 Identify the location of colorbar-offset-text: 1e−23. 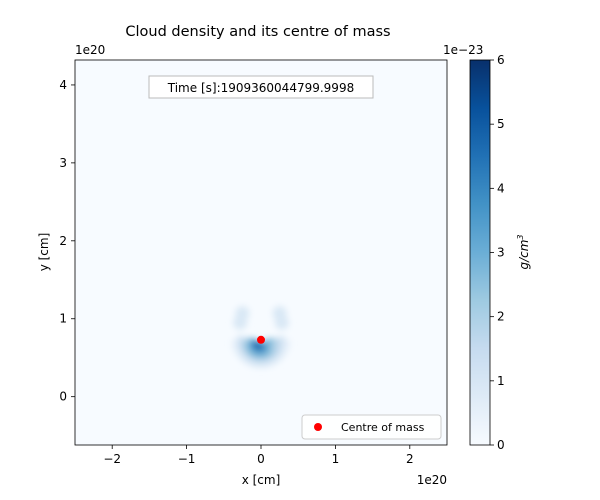
(463, 50).